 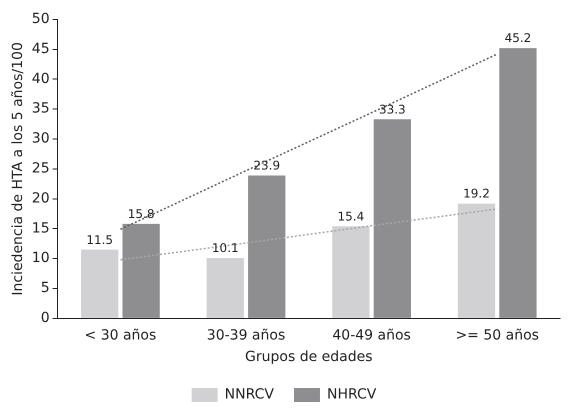 I want to click on data-label: 11.5, so click(x=100, y=239).